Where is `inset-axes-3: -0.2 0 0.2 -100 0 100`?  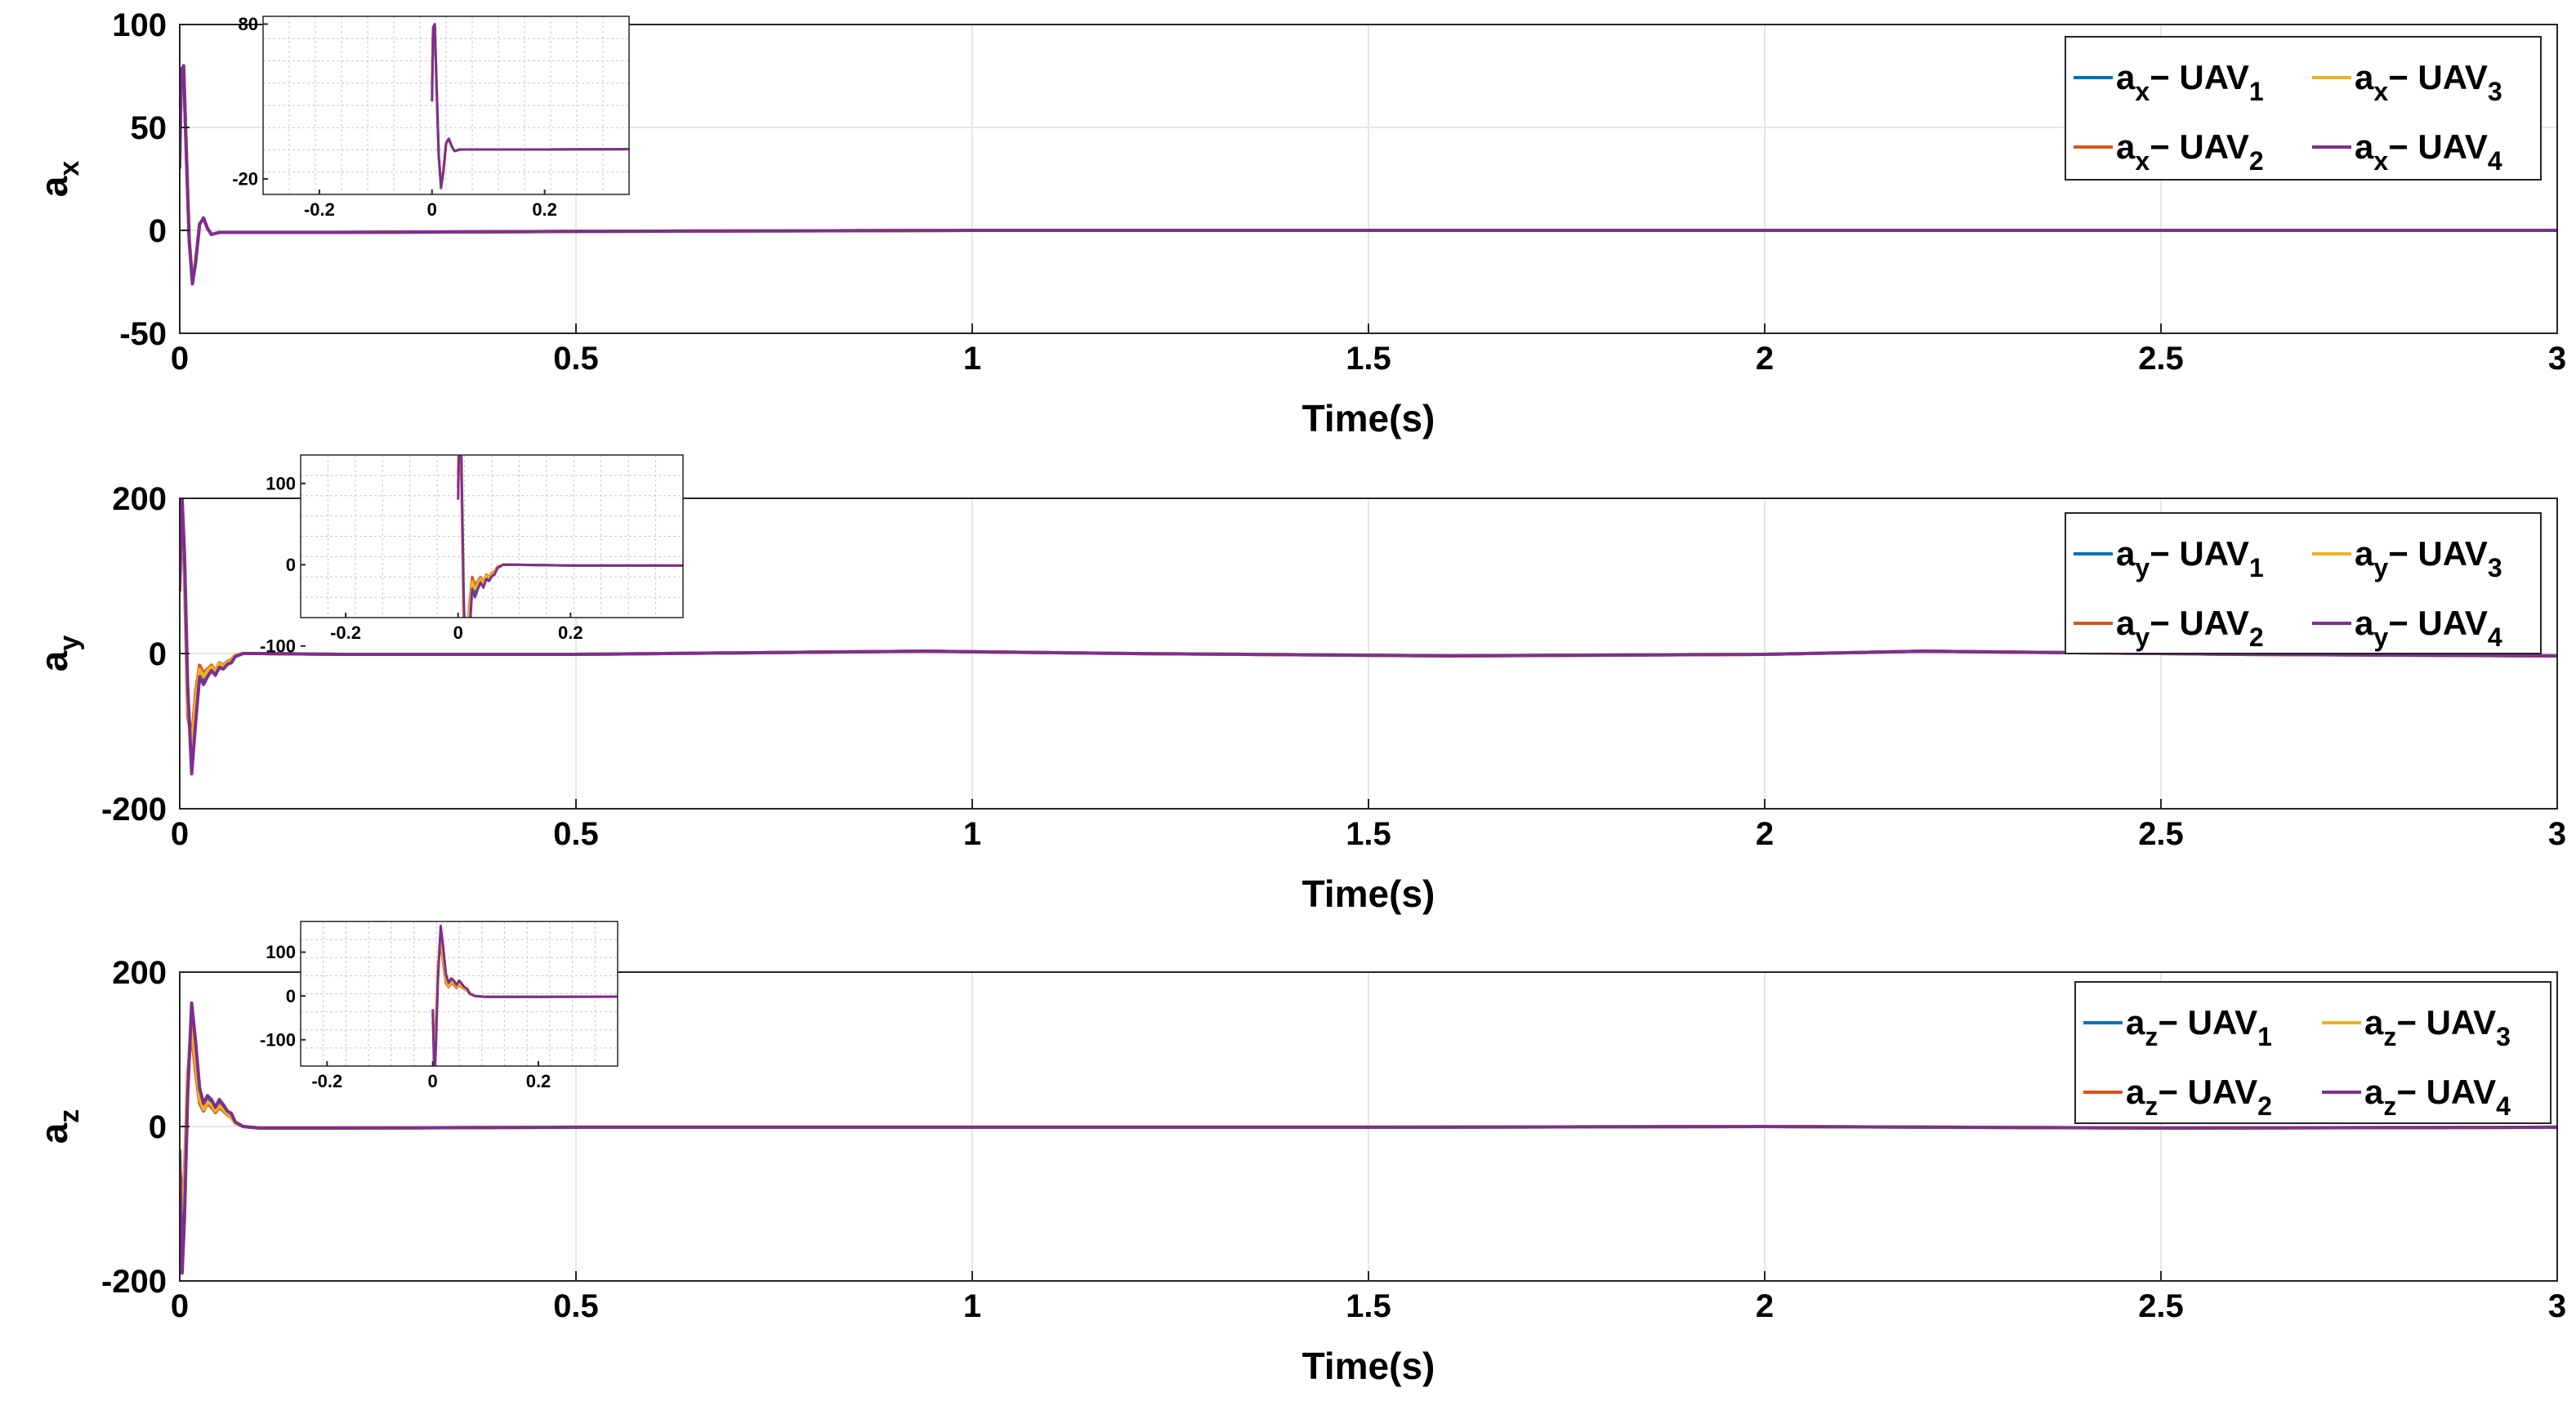
inset-axes-3: -0.2 0 0.2 -100 0 100 is located at coordinates (439, 1006).